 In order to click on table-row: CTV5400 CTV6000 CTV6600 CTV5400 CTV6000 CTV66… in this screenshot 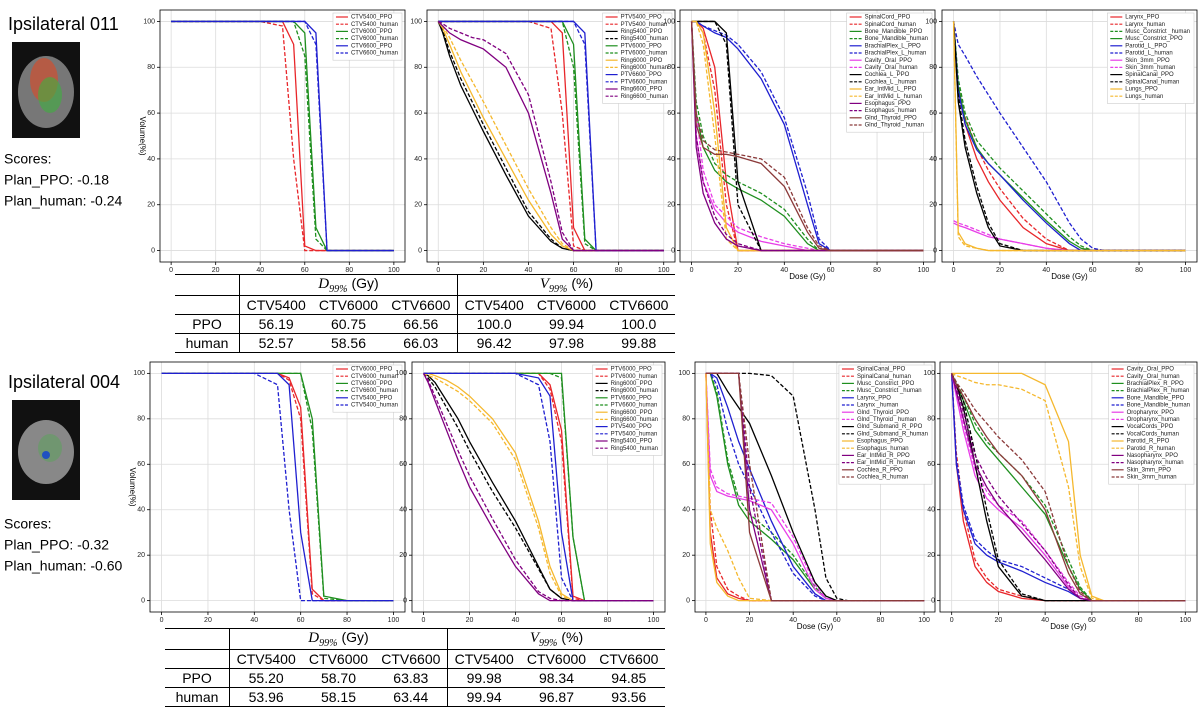, I will do `click(415, 659)`.